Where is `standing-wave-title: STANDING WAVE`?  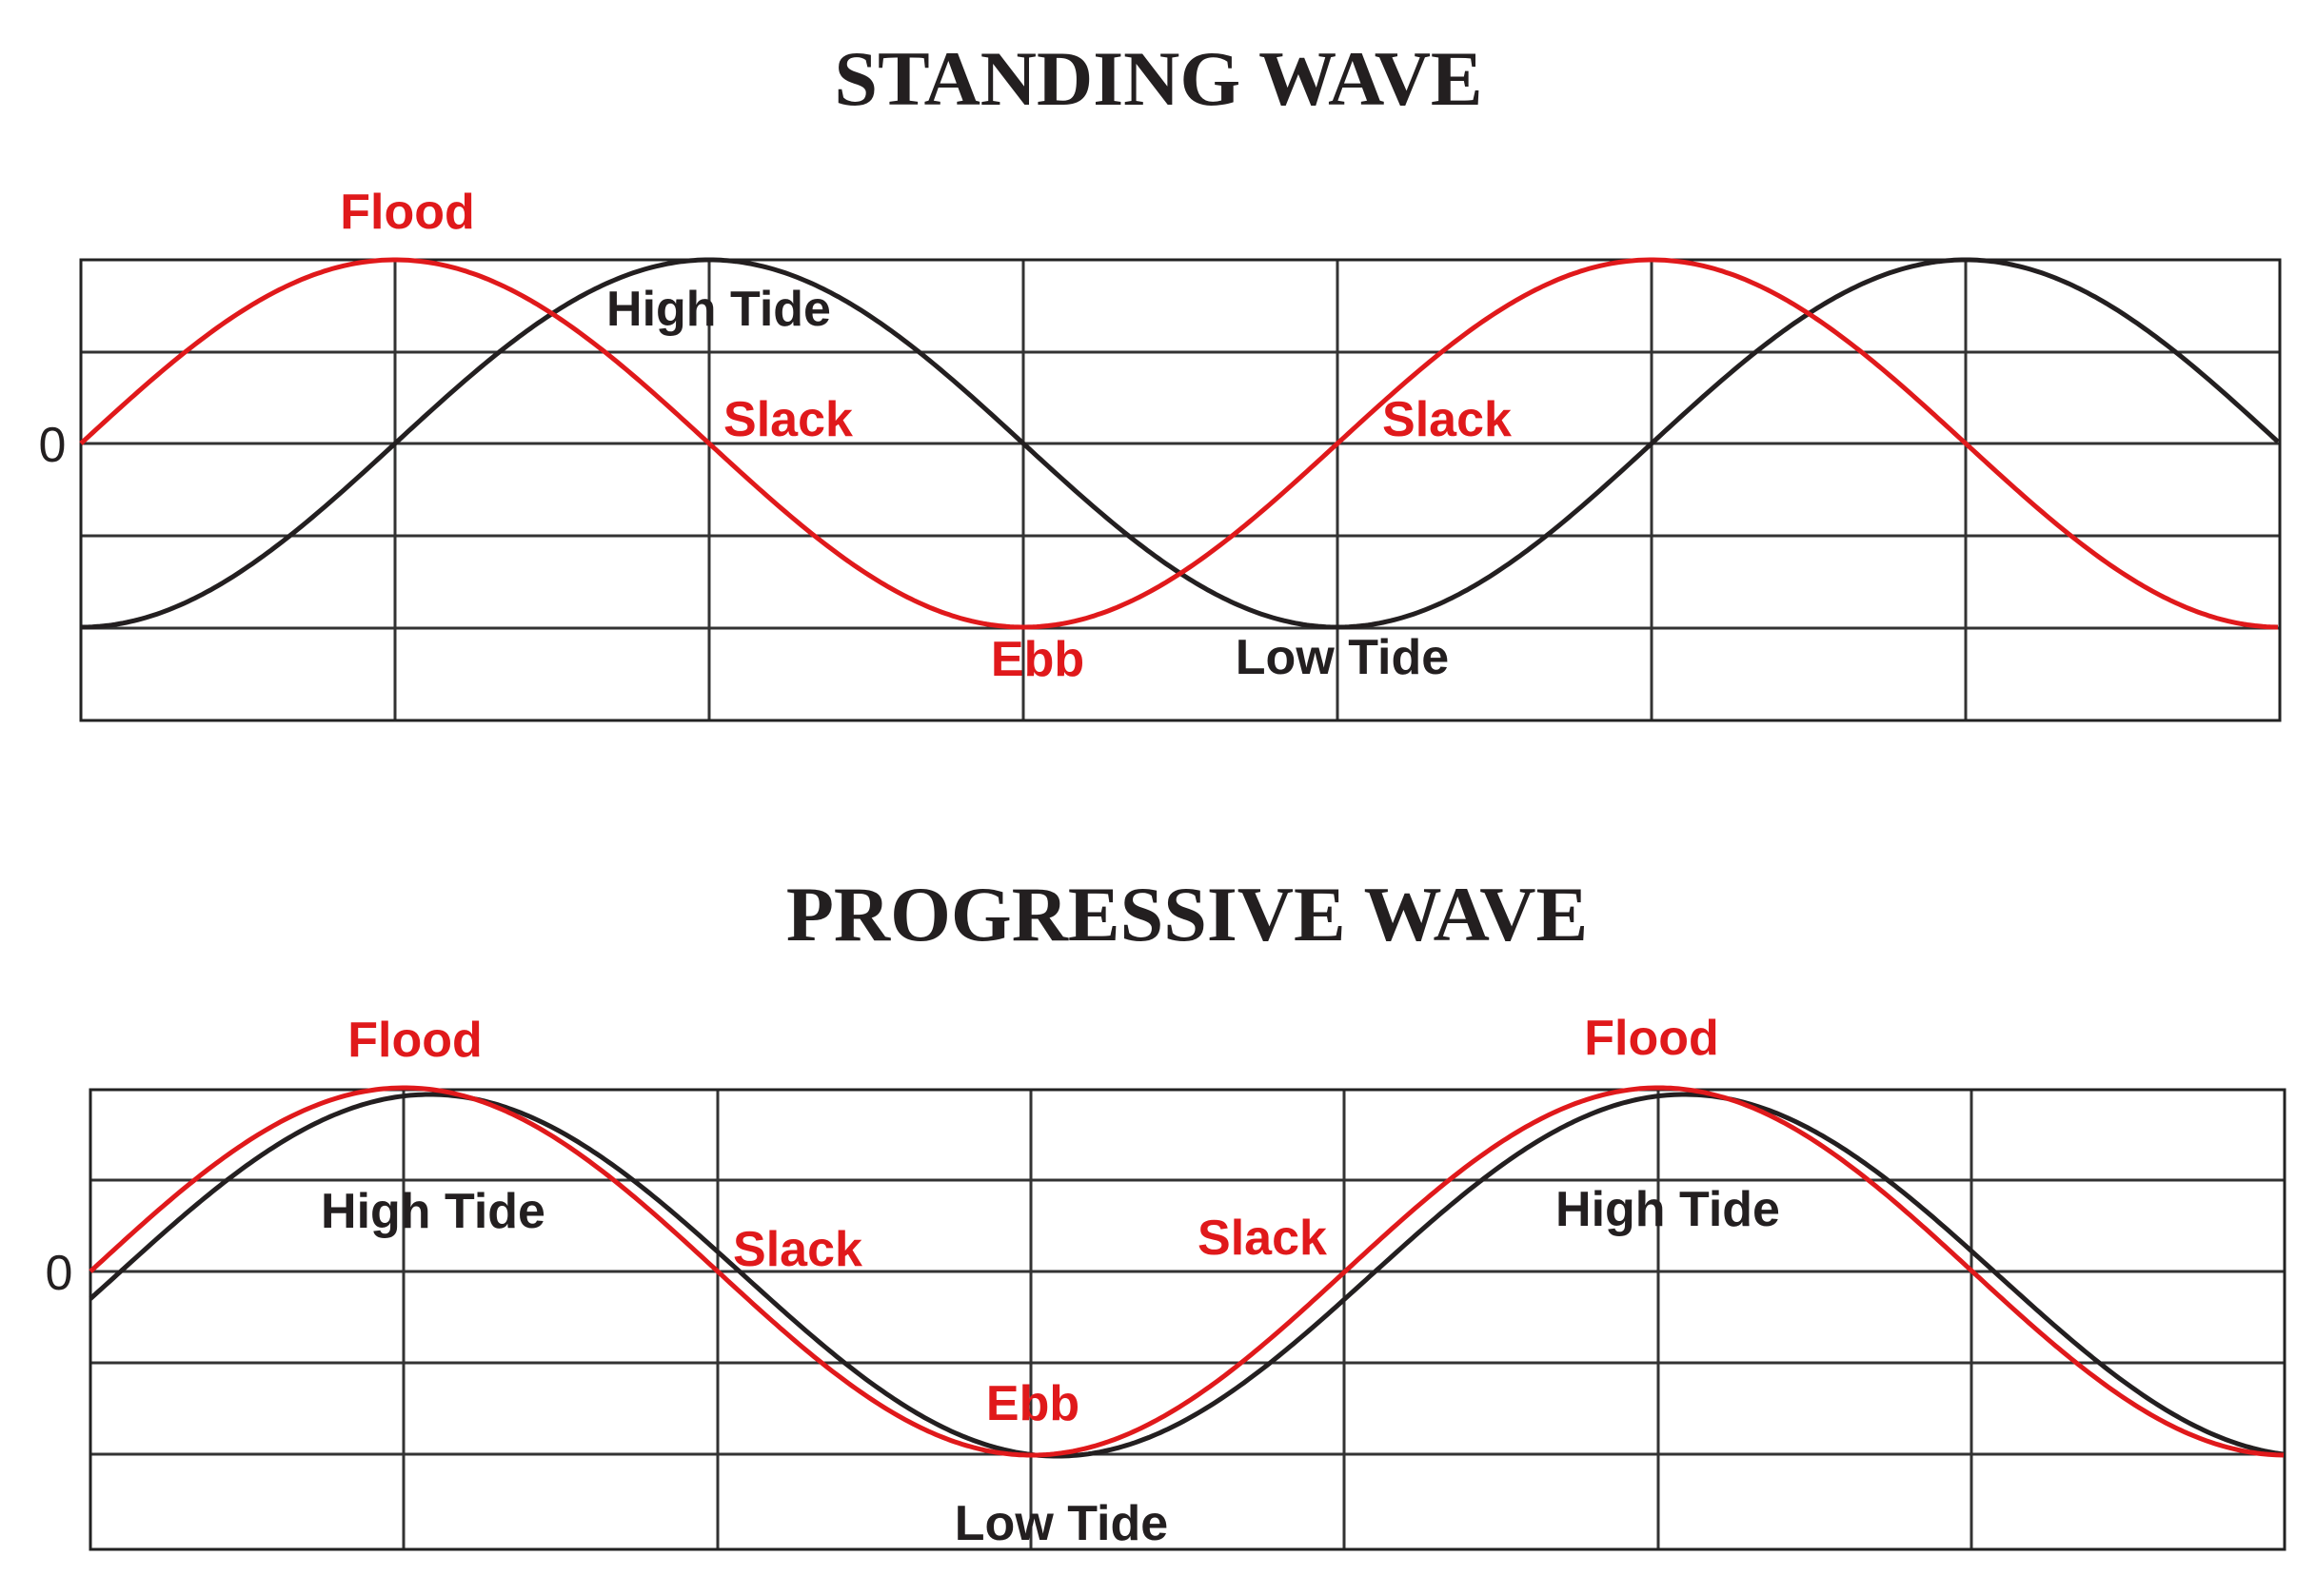 standing-wave-title: STANDING WAVE is located at coordinates (1158, 78).